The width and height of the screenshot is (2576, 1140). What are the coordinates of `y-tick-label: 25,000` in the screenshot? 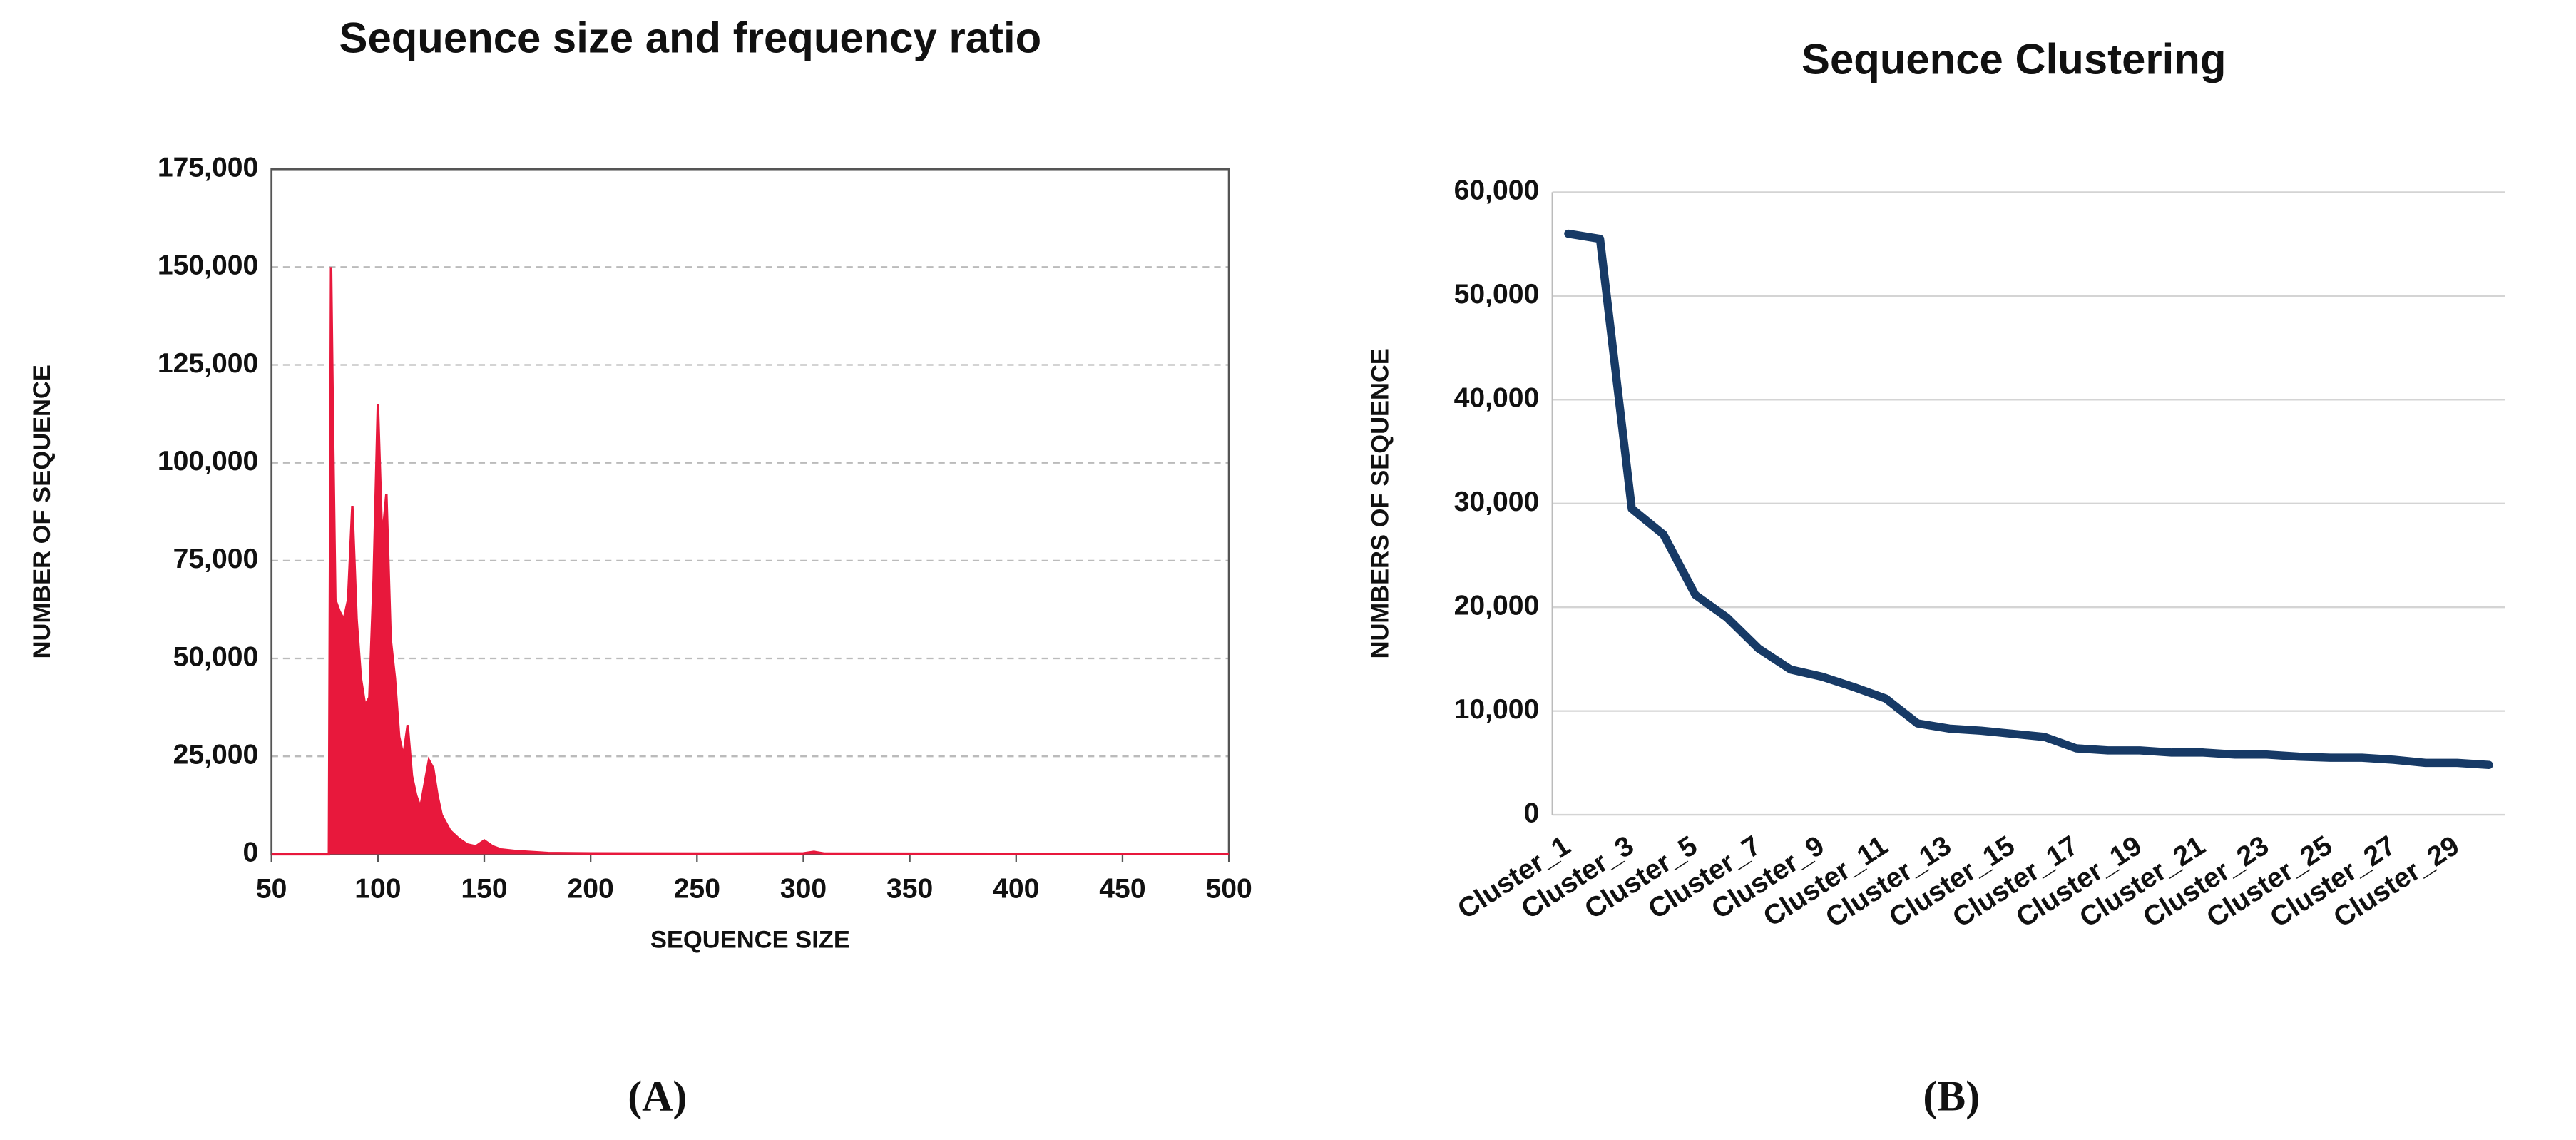 It's located at (216, 755).